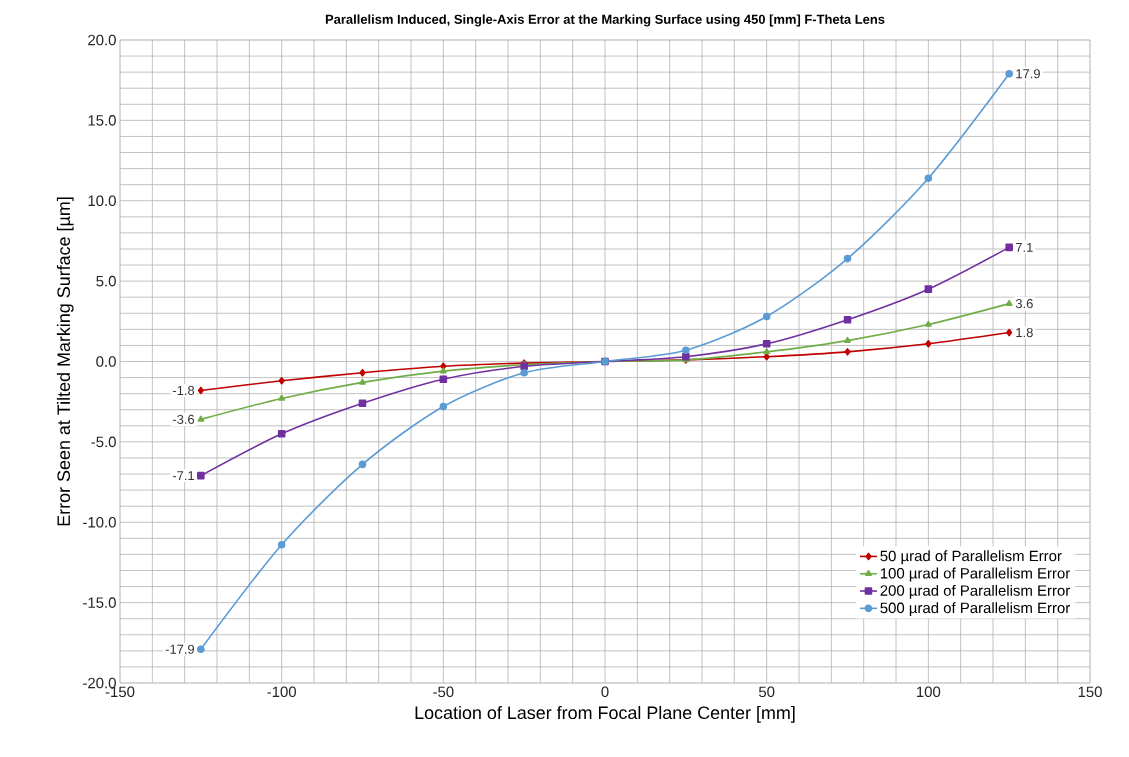  I want to click on x-tick-label: -50, so click(443, 692).